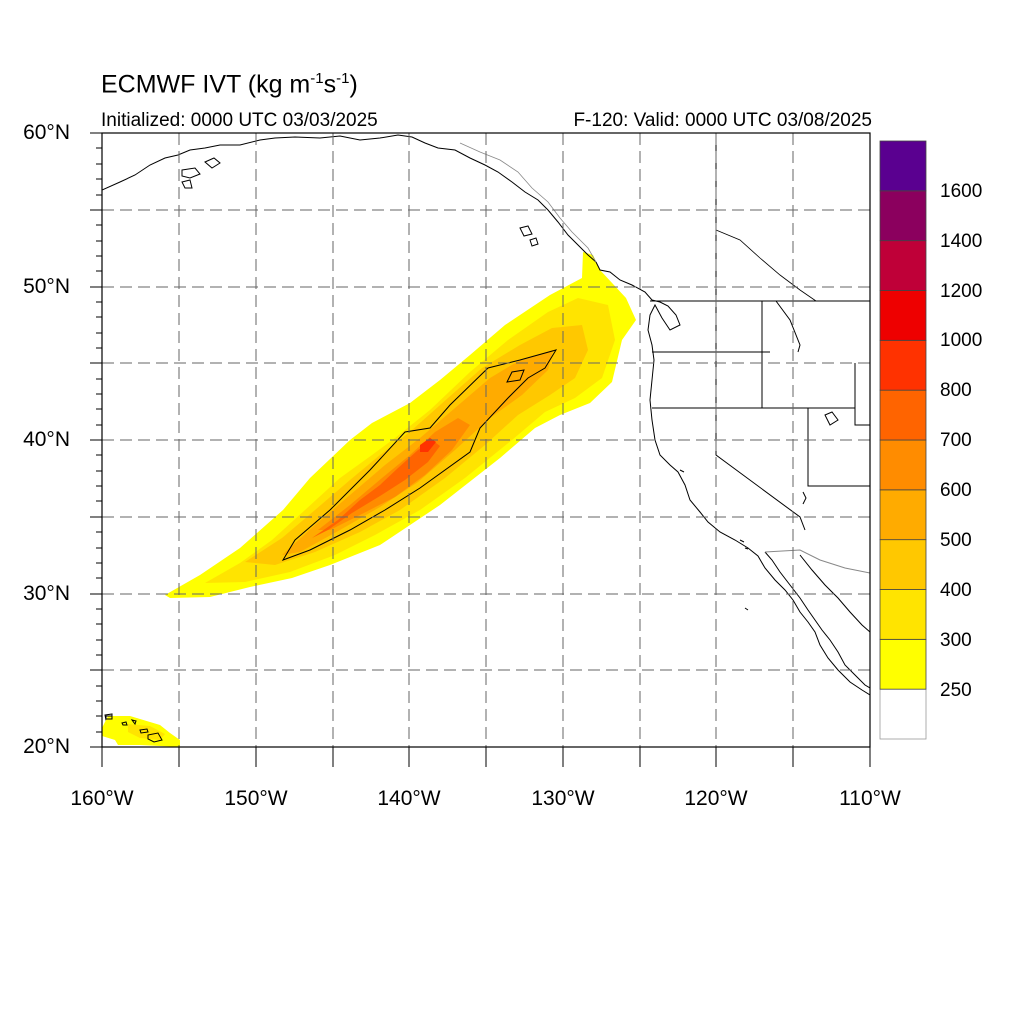  What do you see at coordinates (46, 286) in the screenshot?
I see `lat-label: 50°N` at bounding box center [46, 286].